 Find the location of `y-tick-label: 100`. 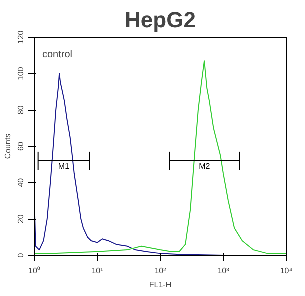

y-tick-label: 100 is located at coordinates (21, 73).